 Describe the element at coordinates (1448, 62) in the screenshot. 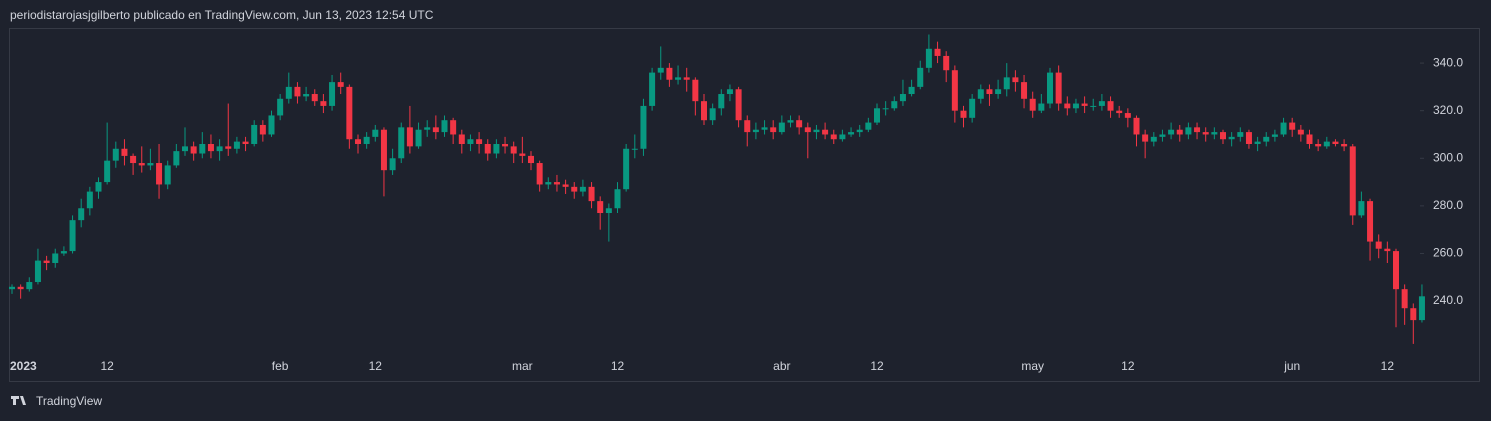

I see `y-tick-label: 340.0` at that location.